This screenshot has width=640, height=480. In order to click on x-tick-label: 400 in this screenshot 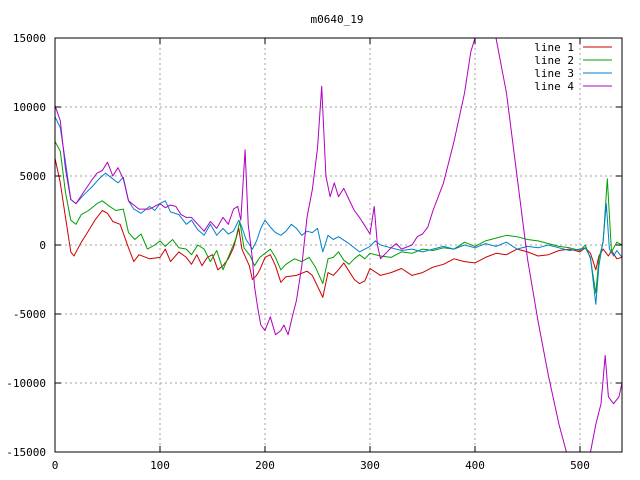, I will do `click(475, 465)`.